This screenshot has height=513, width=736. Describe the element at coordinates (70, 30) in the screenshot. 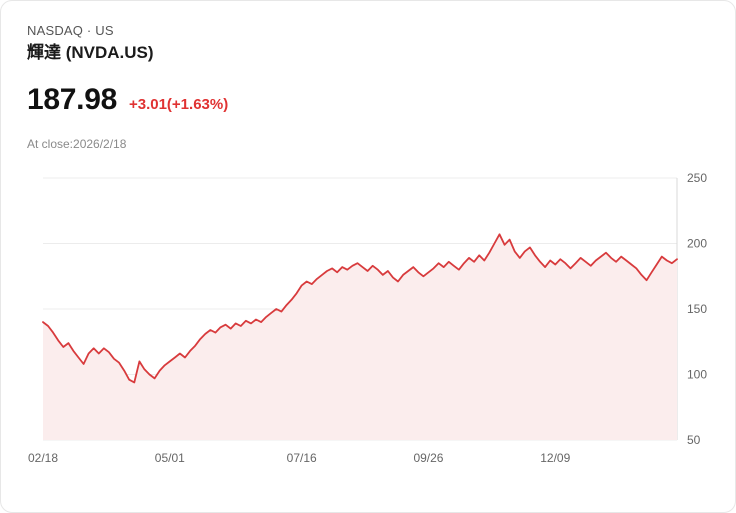

I see `exchange-label: NASDAQ · US` at that location.